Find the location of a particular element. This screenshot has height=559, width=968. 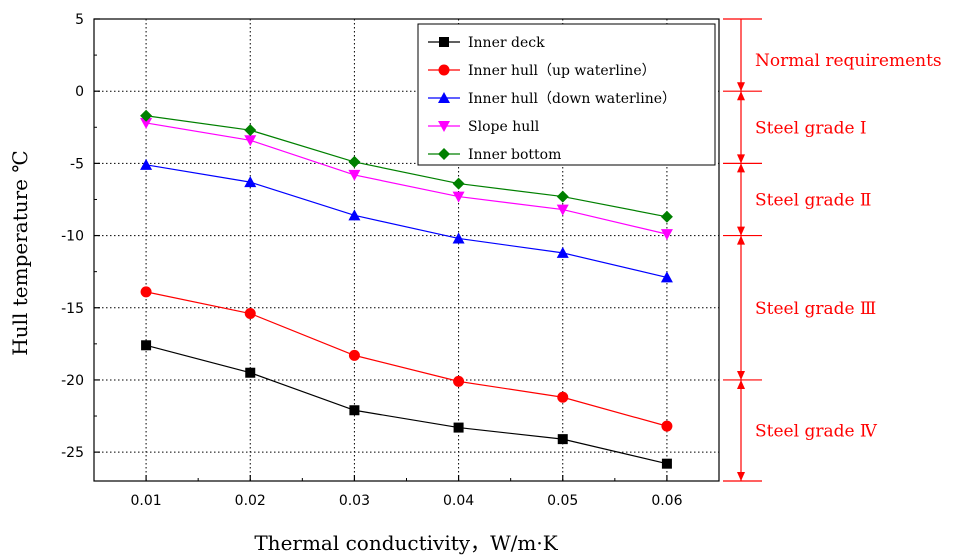

x-tick-label: 0.06 is located at coordinates (666, 501).